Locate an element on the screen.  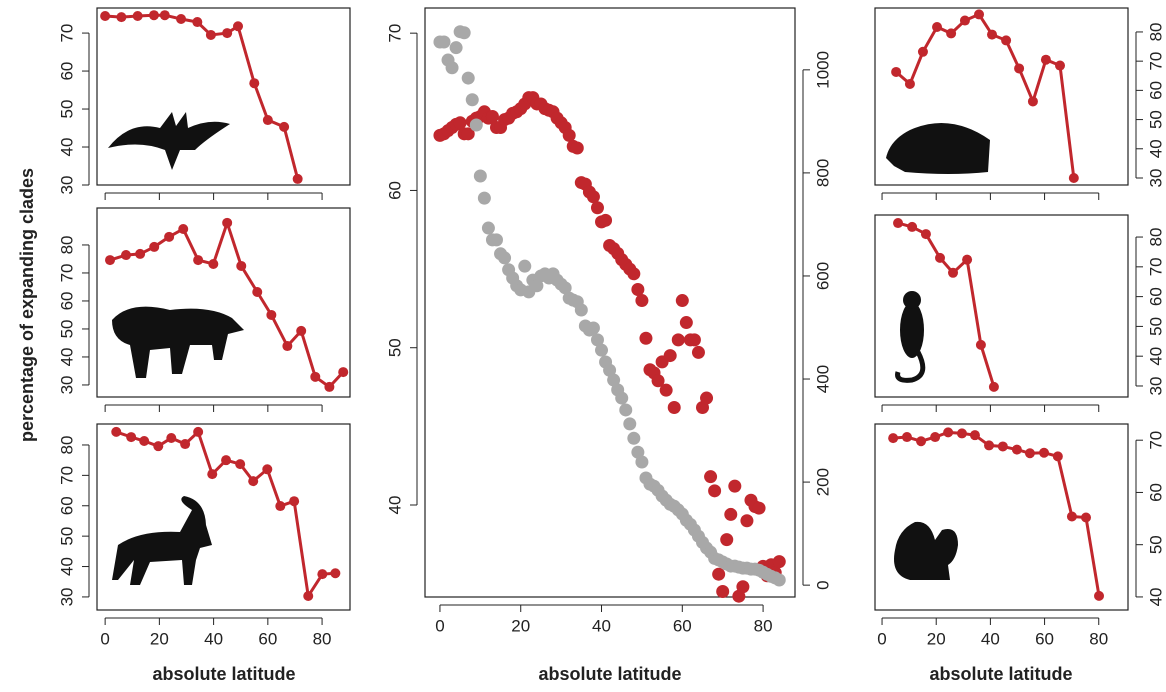
y-tick-label: 600 is located at coordinates (822, 276).